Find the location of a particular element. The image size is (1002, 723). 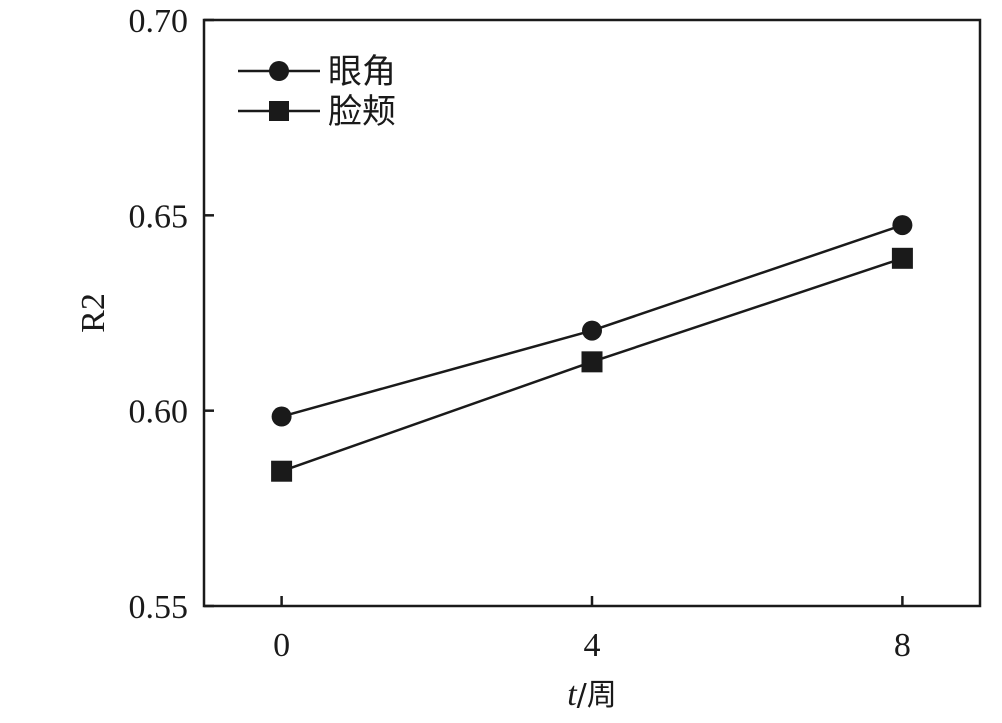

y-tick-label: 0.70 is located at coordinates (159, 21).